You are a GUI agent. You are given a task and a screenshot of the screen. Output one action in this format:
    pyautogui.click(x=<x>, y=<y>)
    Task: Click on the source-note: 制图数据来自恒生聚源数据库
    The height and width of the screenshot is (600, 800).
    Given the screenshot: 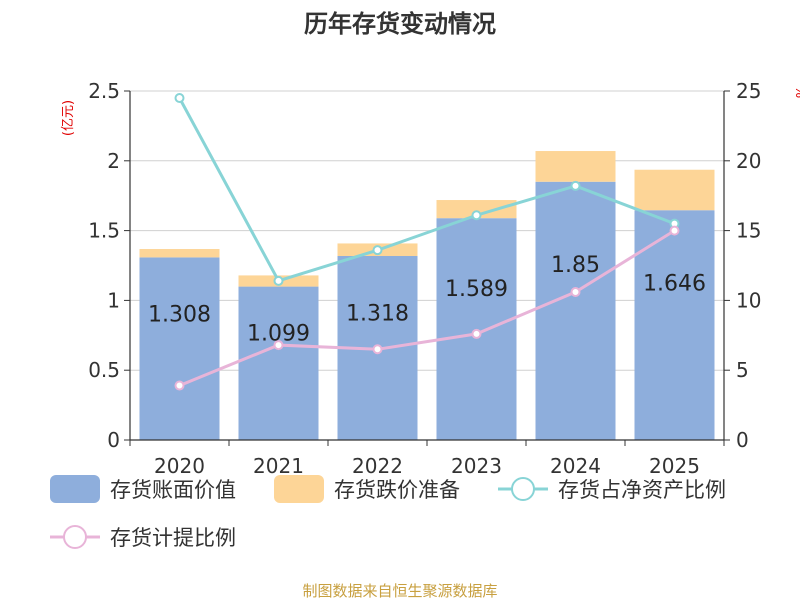 What is the action you would take?
    pyautogui.click(x=399, y=591)
    